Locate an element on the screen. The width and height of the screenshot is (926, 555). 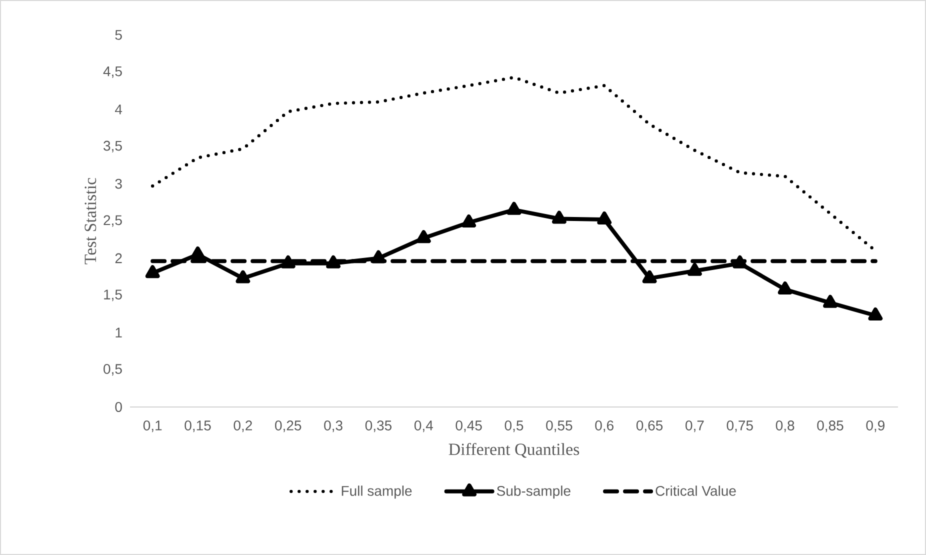
x-tick-label: 0,55 is located at coordinates (559, 426).